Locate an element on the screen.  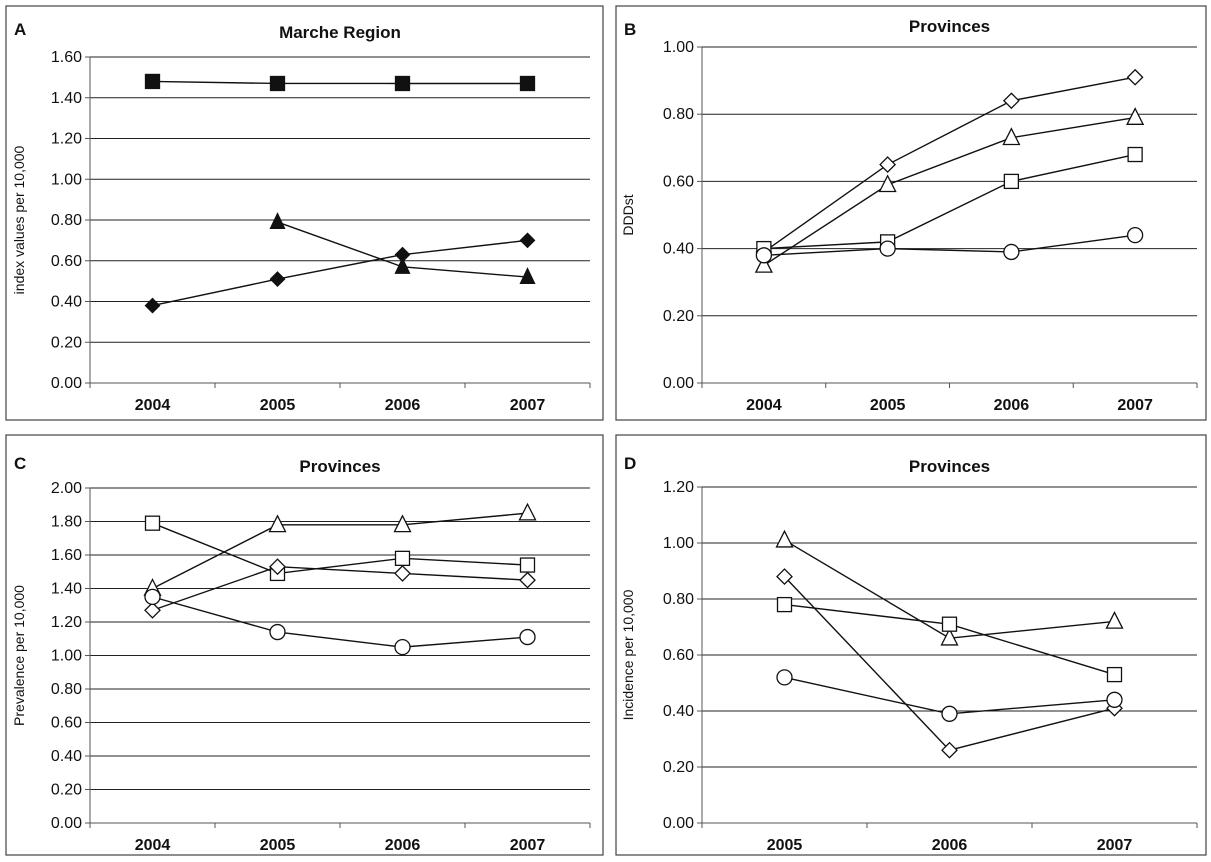
panel-letter: A is located at coordinates (20, 29).